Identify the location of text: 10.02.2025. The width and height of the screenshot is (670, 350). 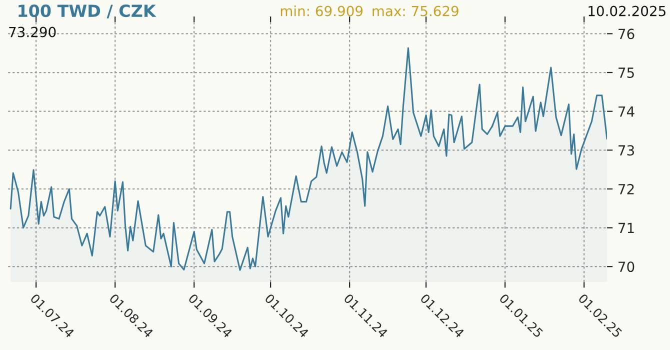
(627, 11).